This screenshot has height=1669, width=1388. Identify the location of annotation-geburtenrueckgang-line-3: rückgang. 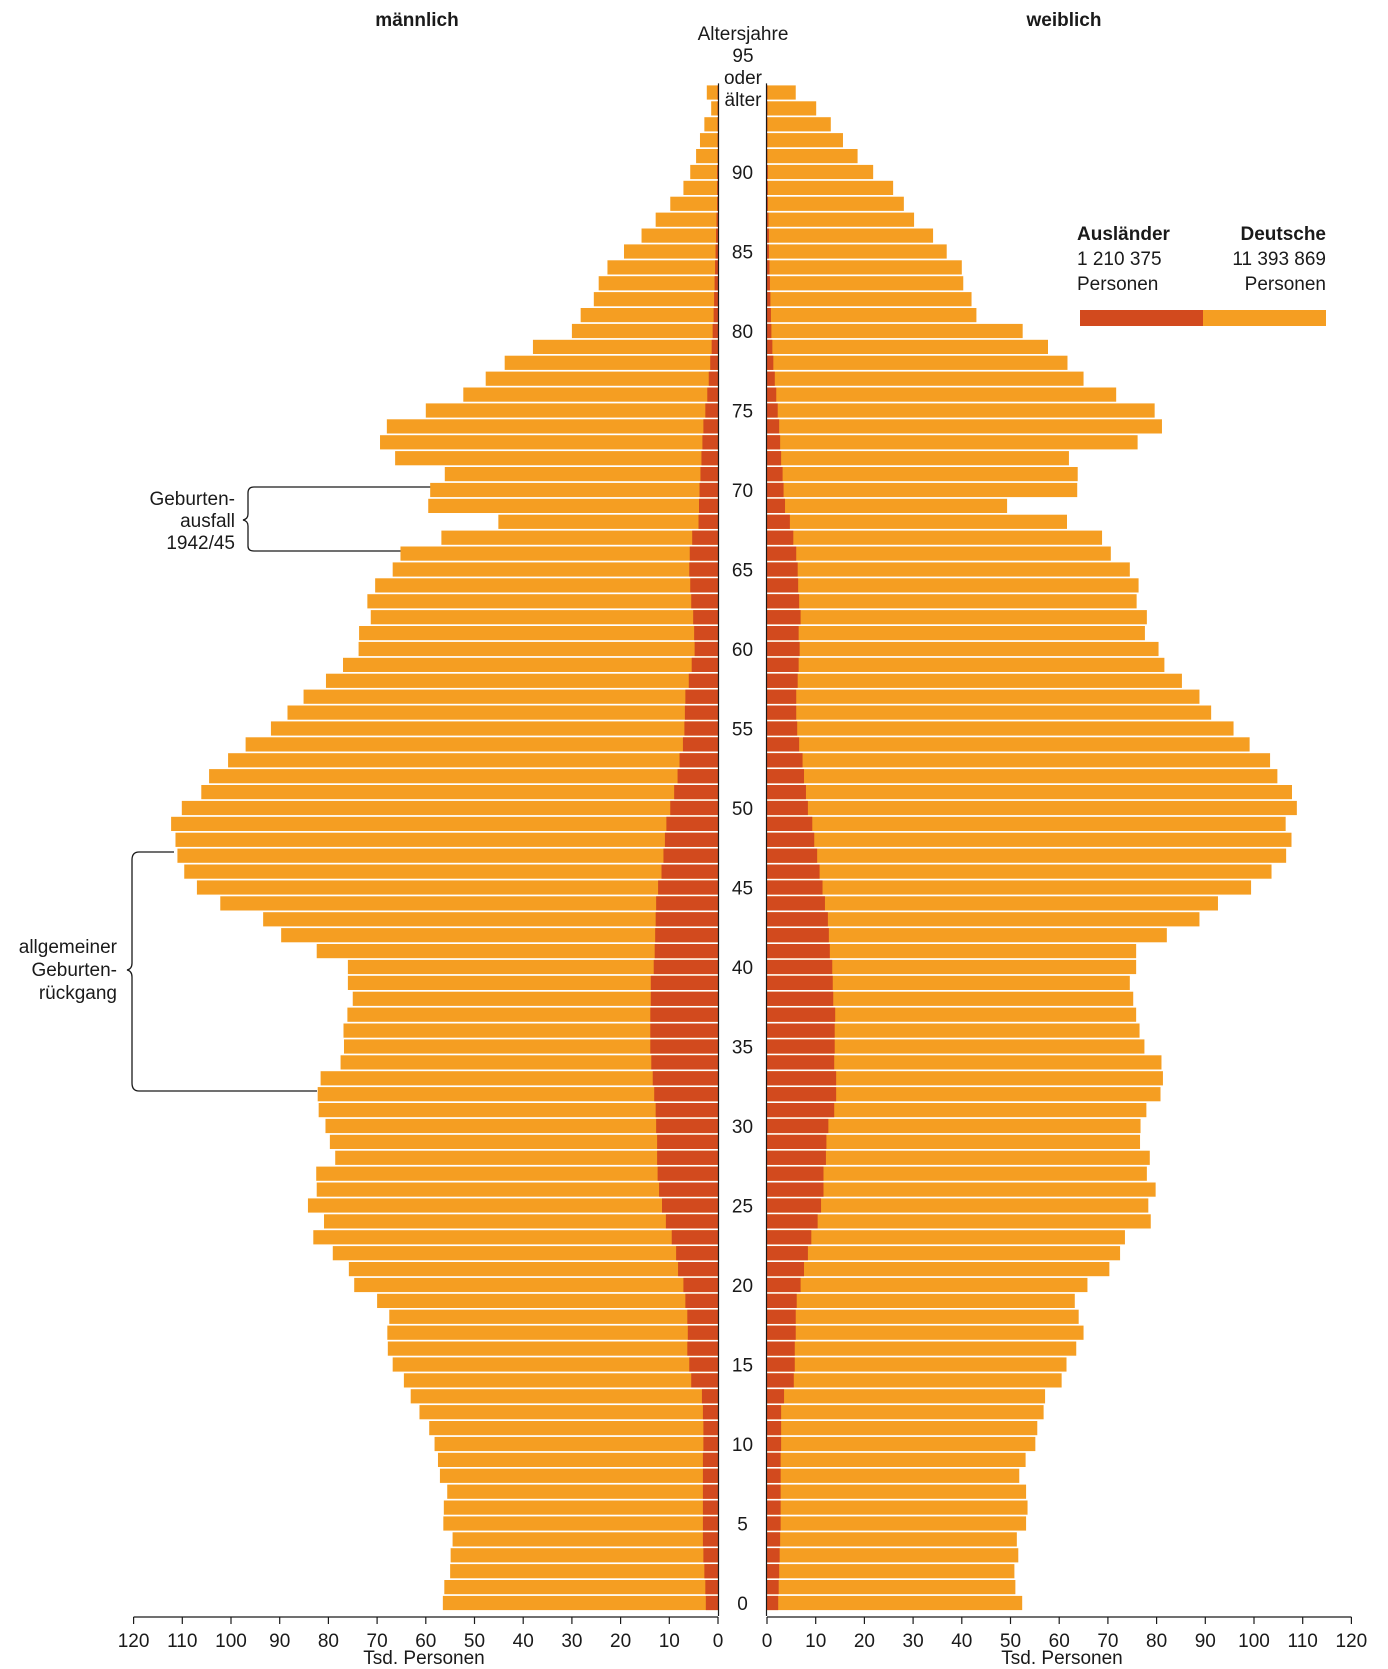
(78, 993).